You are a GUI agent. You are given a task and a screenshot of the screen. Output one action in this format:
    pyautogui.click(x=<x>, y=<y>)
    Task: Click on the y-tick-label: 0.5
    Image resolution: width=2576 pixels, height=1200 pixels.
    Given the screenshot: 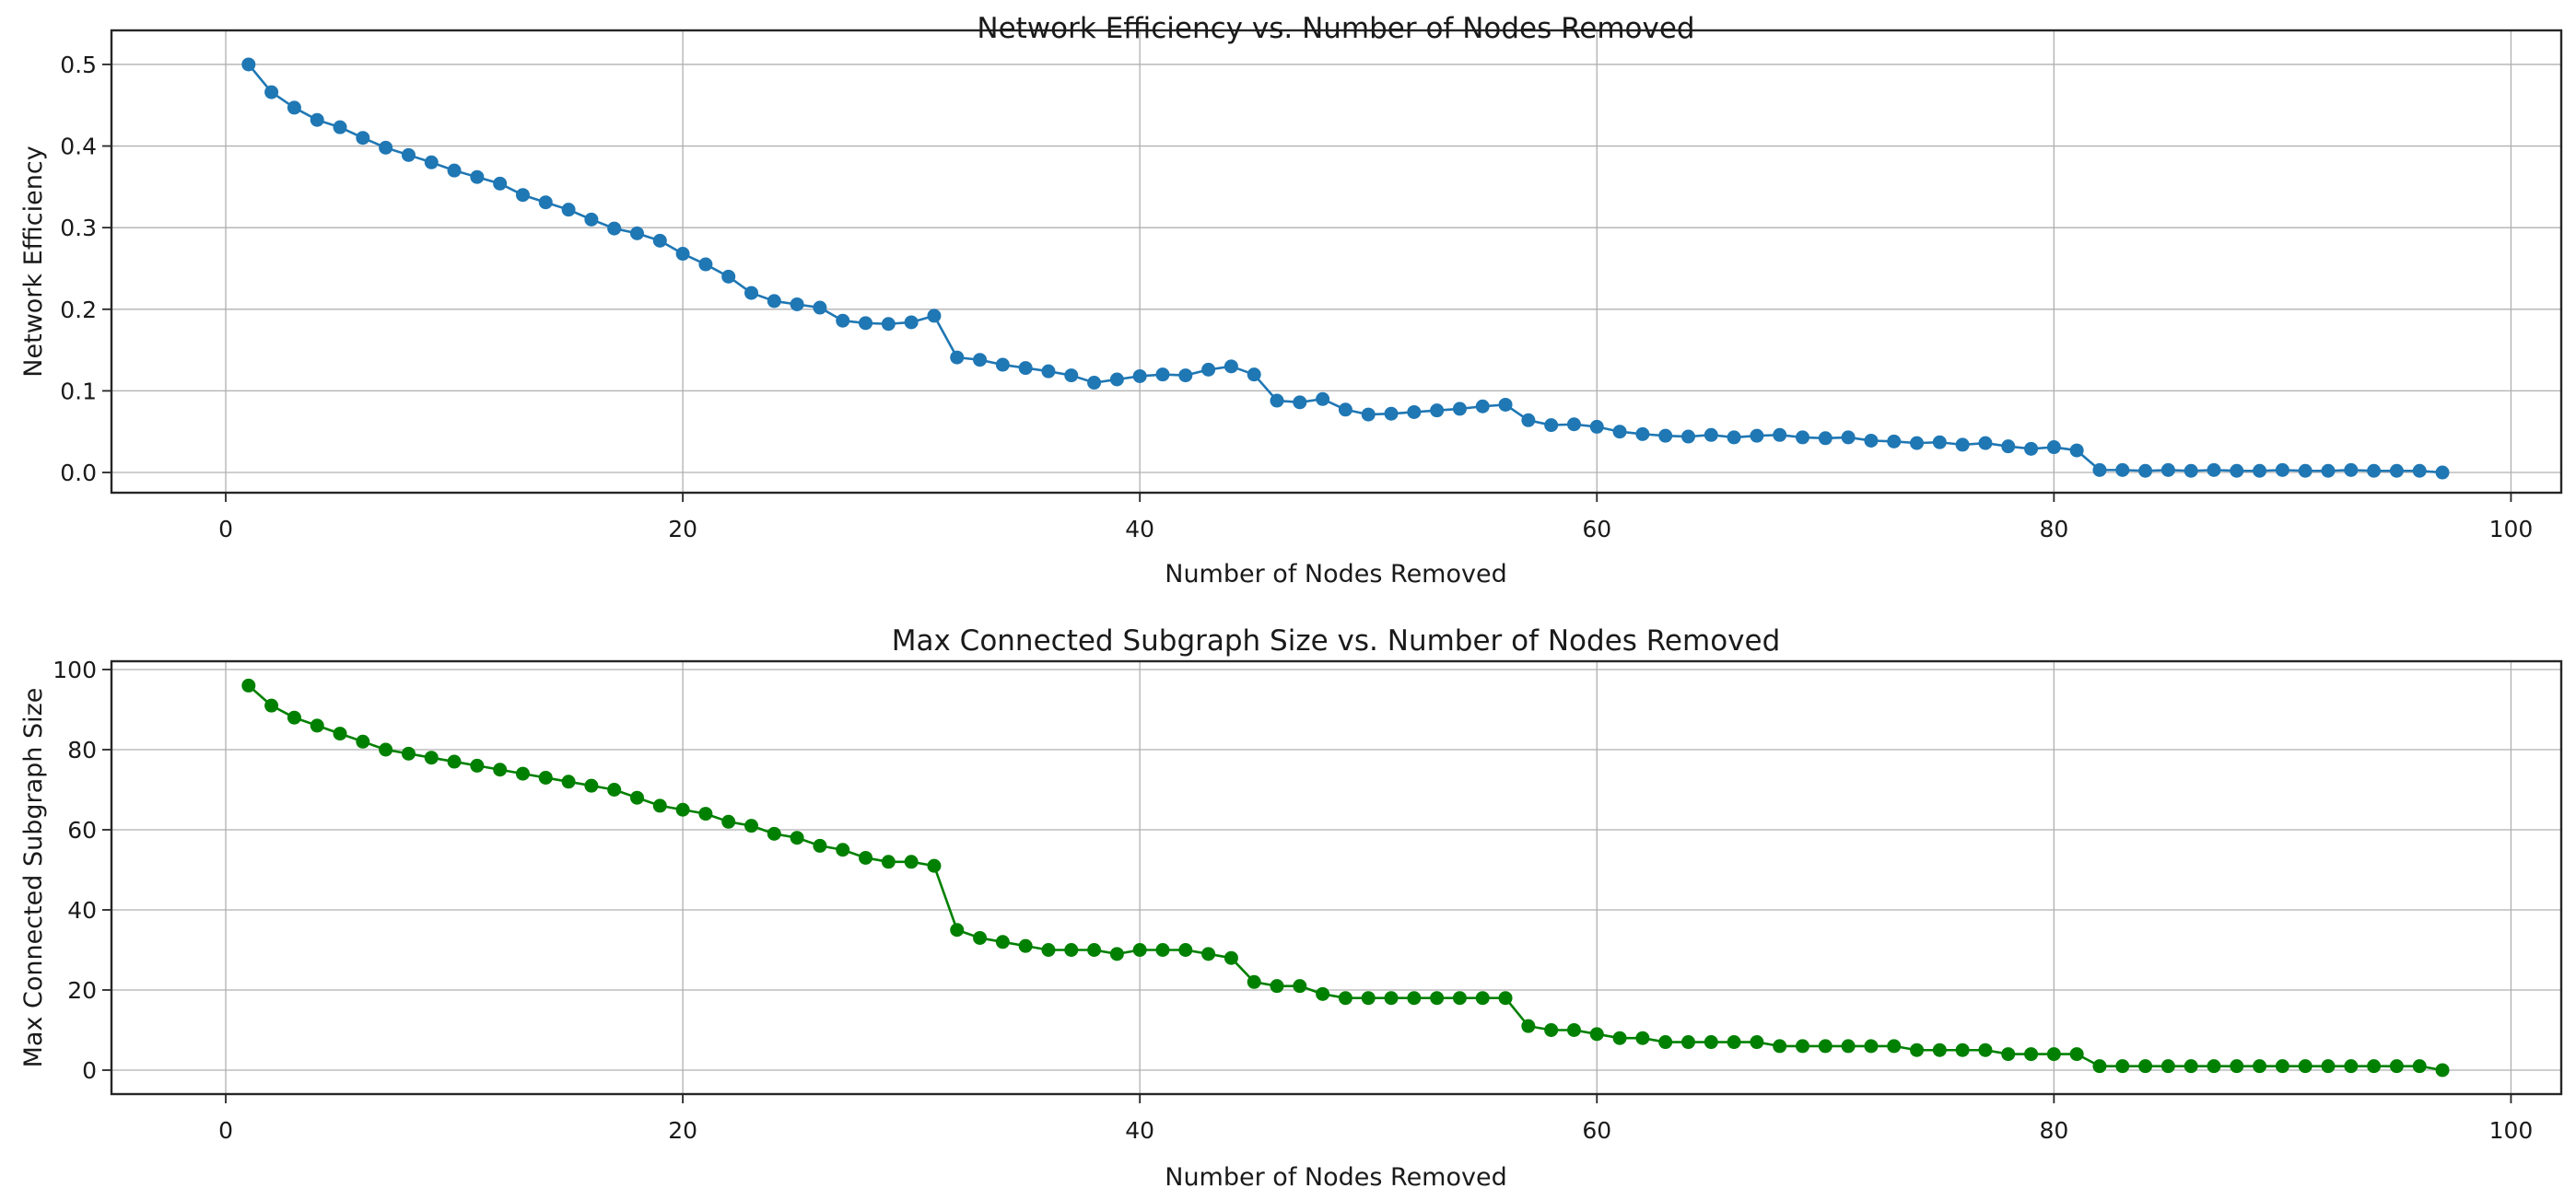 What is the action you would take?
    pyautogui.click(x=78, y=65)
    